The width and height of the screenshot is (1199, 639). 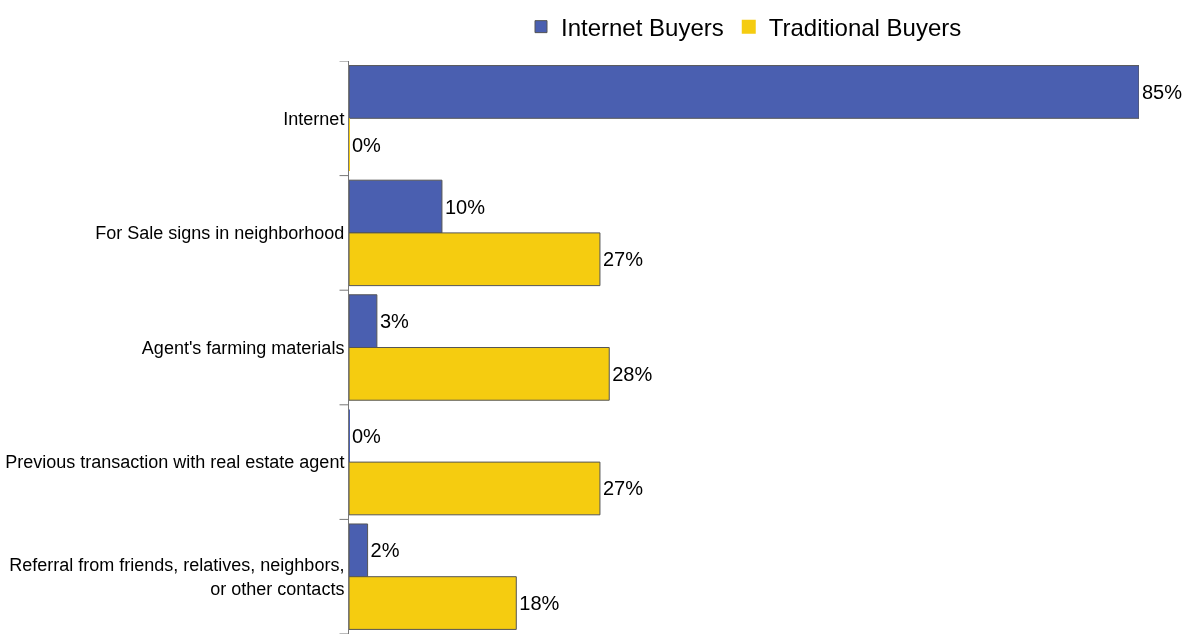 What do you see at coordinates (642, 27) in the screenshot?
I see `legend-label: Internet Buyers` at bounding box center [642, 27].